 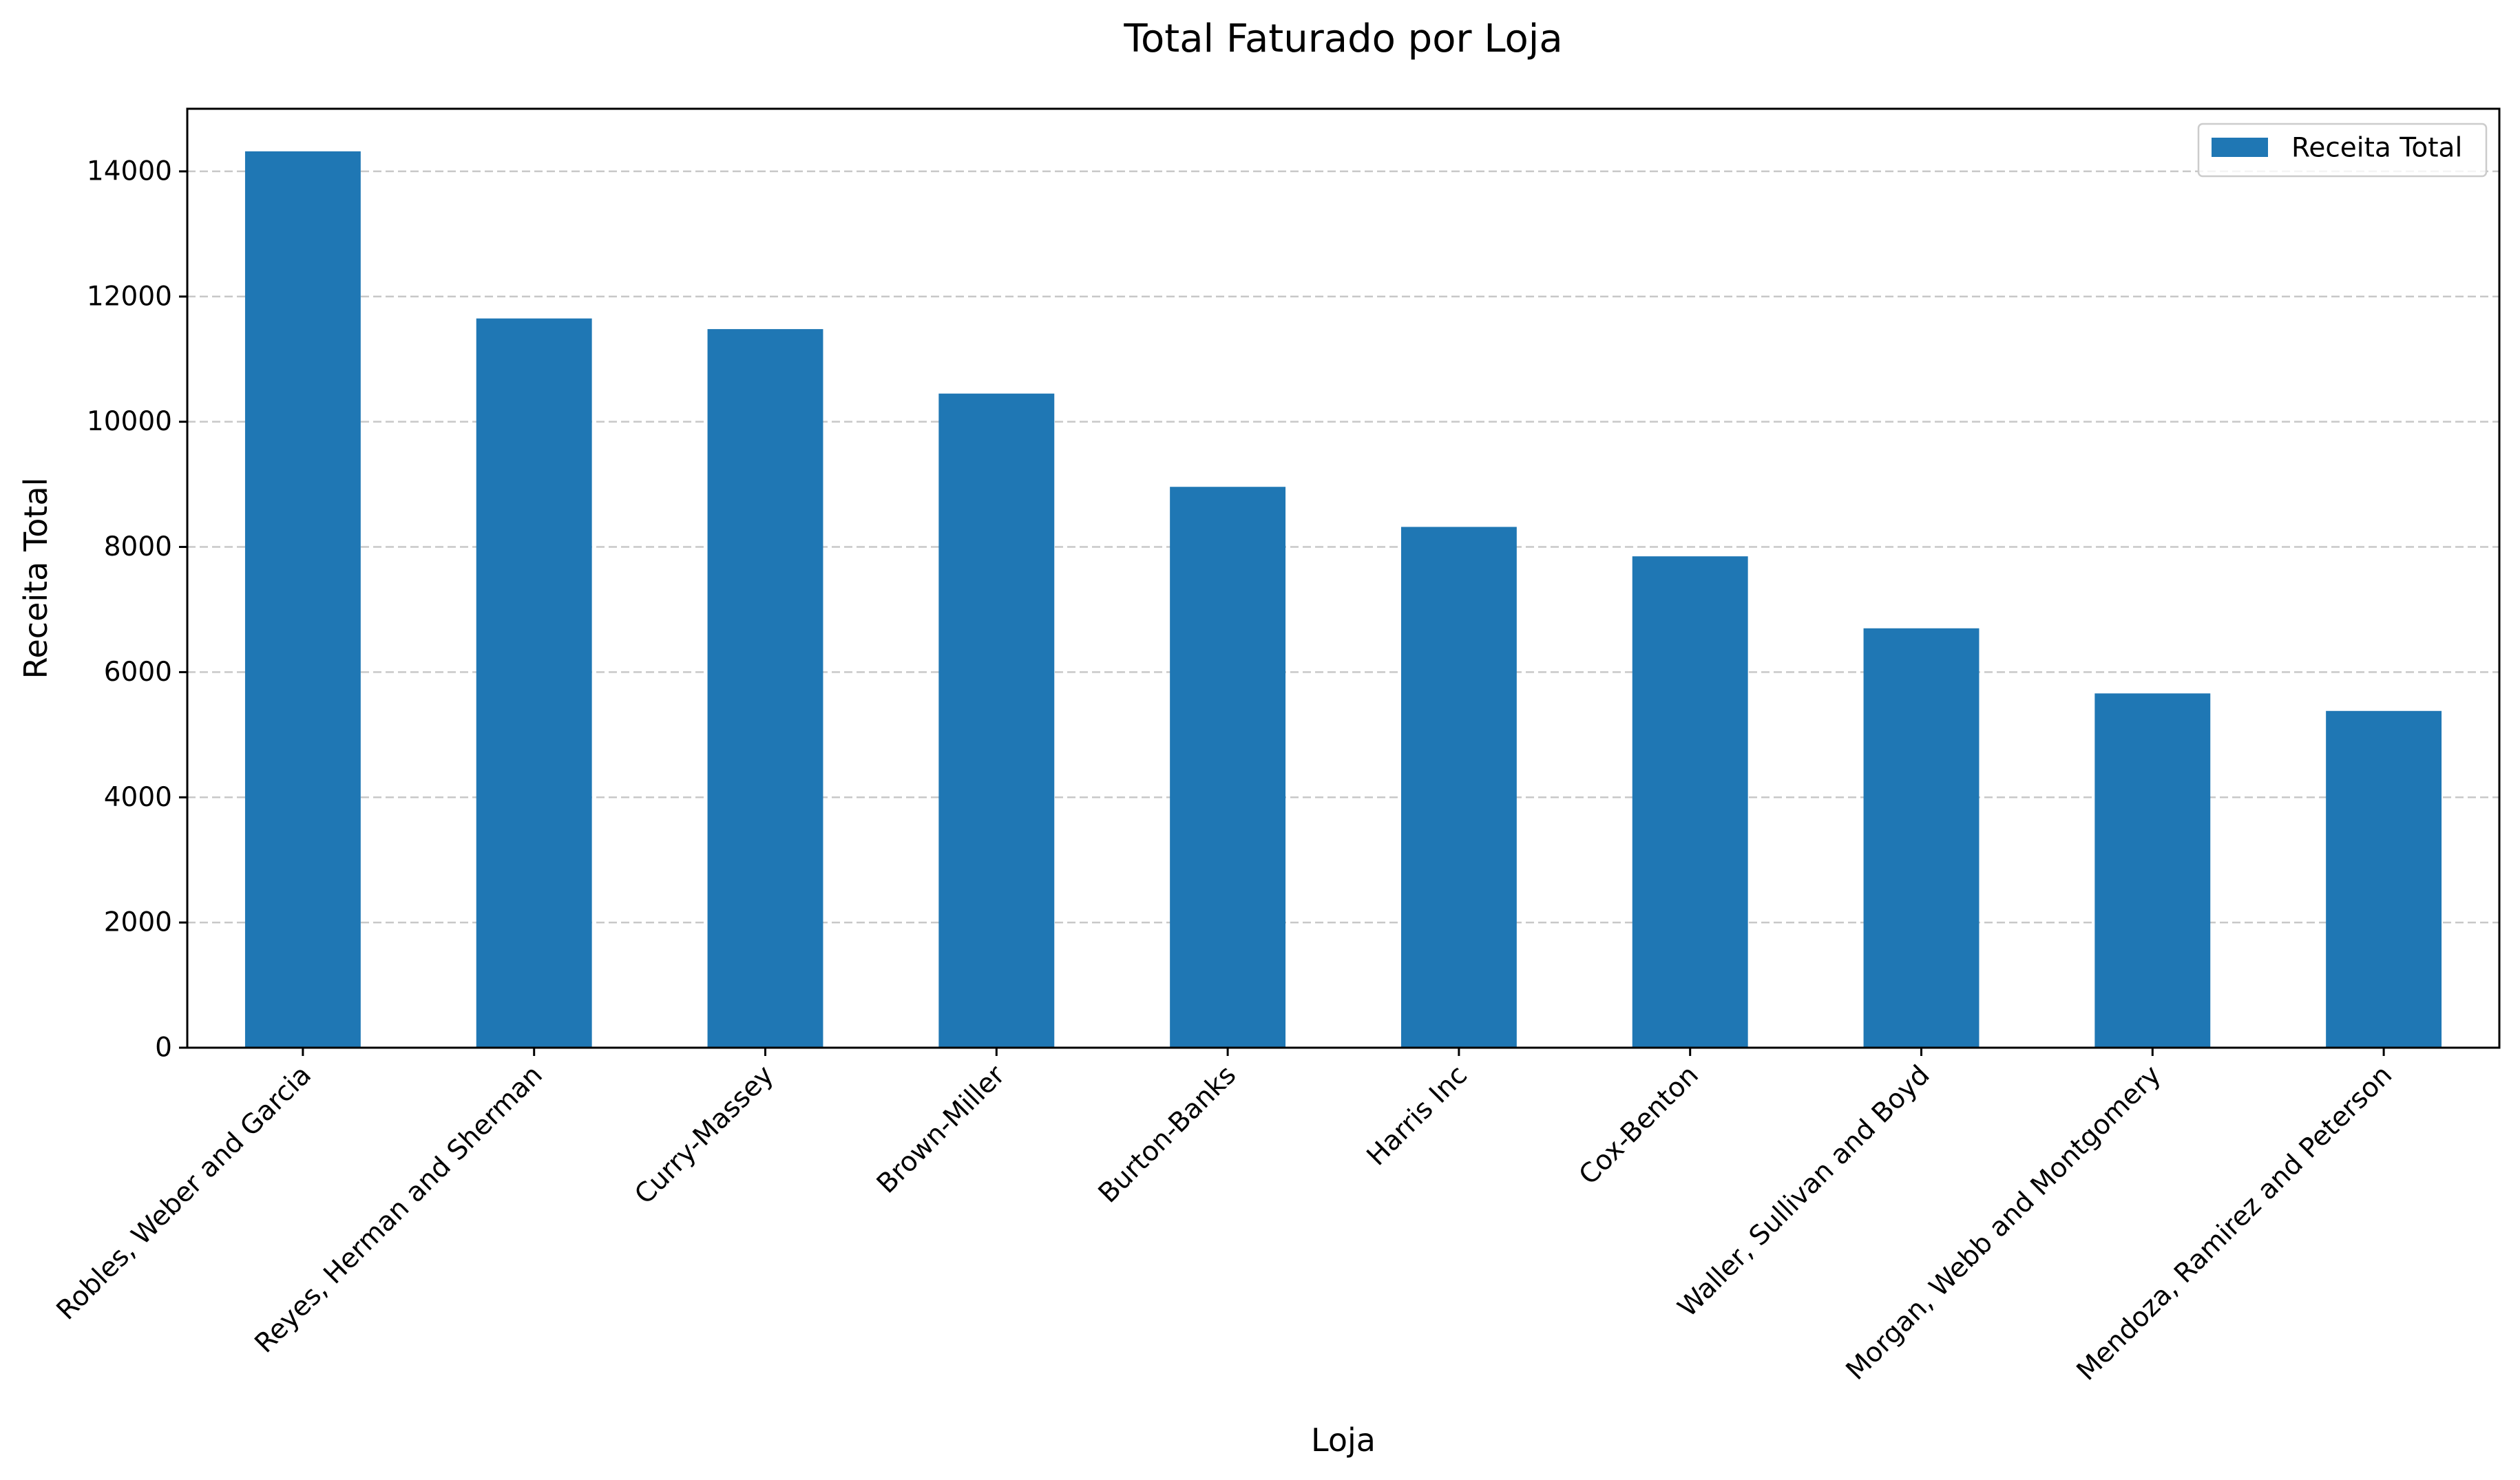 I want to click on legend-box, so click(x=2342, y=150).